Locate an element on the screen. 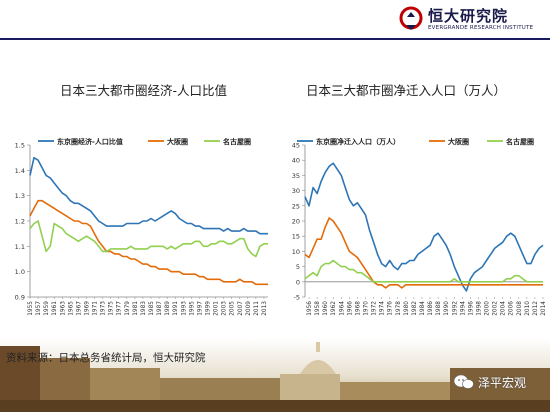  x-tick-label: 1989 is located at coordinates (168, 308).